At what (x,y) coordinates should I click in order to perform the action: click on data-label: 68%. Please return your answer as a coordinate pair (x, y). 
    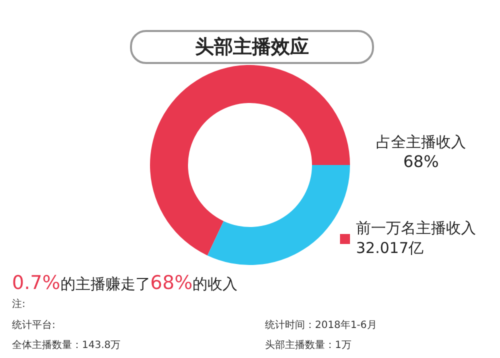
    Looking at the image, I should click on (421, 162).